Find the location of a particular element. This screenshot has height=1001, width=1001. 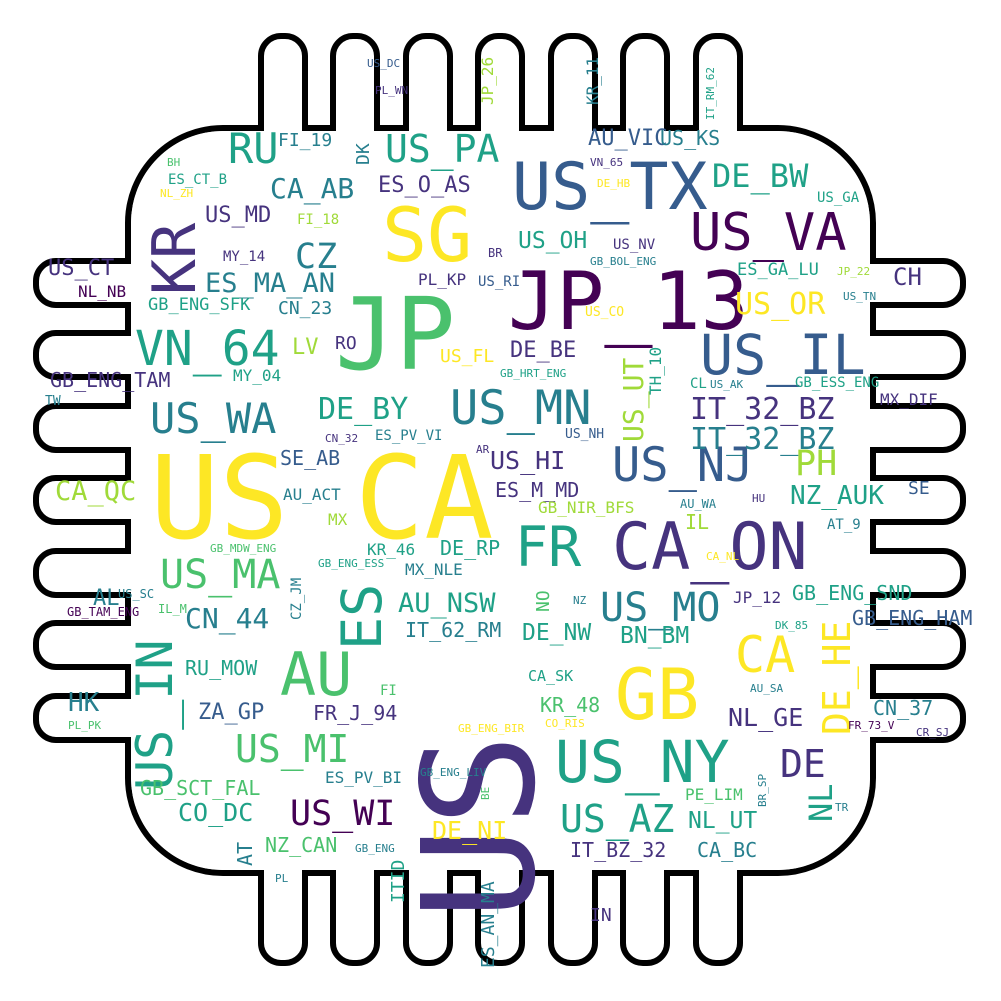

word-cloud-term: GB_MDW_ENG is located at coordinates (243, 548).